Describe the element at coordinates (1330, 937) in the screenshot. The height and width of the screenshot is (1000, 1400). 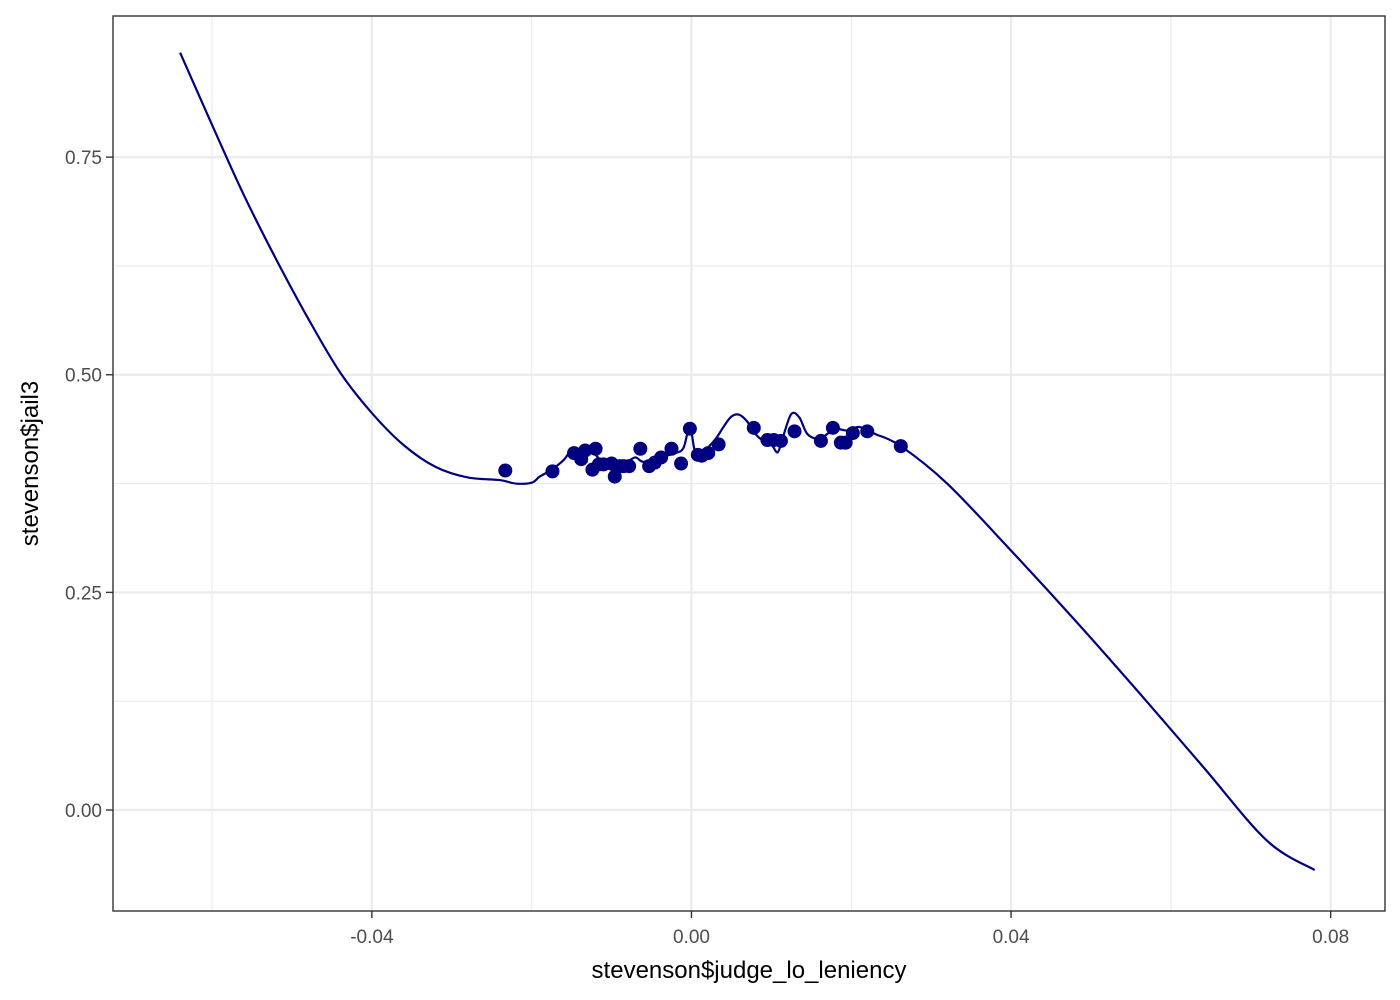
I see `x-tick-label: 0.08` at that location.